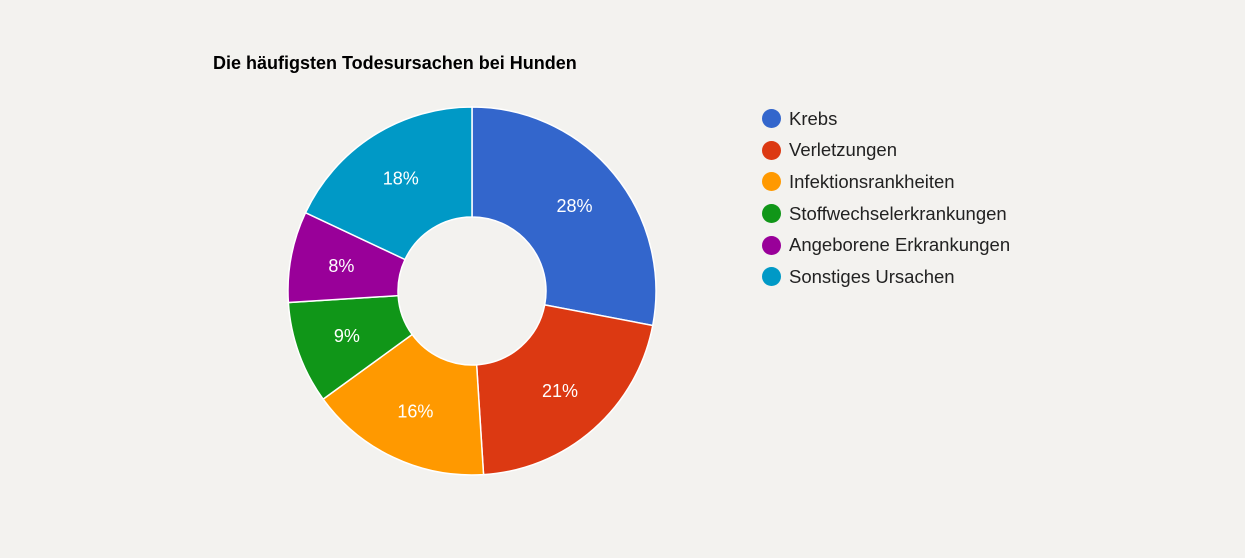 The width and height of the screenshot is (1245, 558). I want to click on legend-label: Verletzungen, so click(843, 150).